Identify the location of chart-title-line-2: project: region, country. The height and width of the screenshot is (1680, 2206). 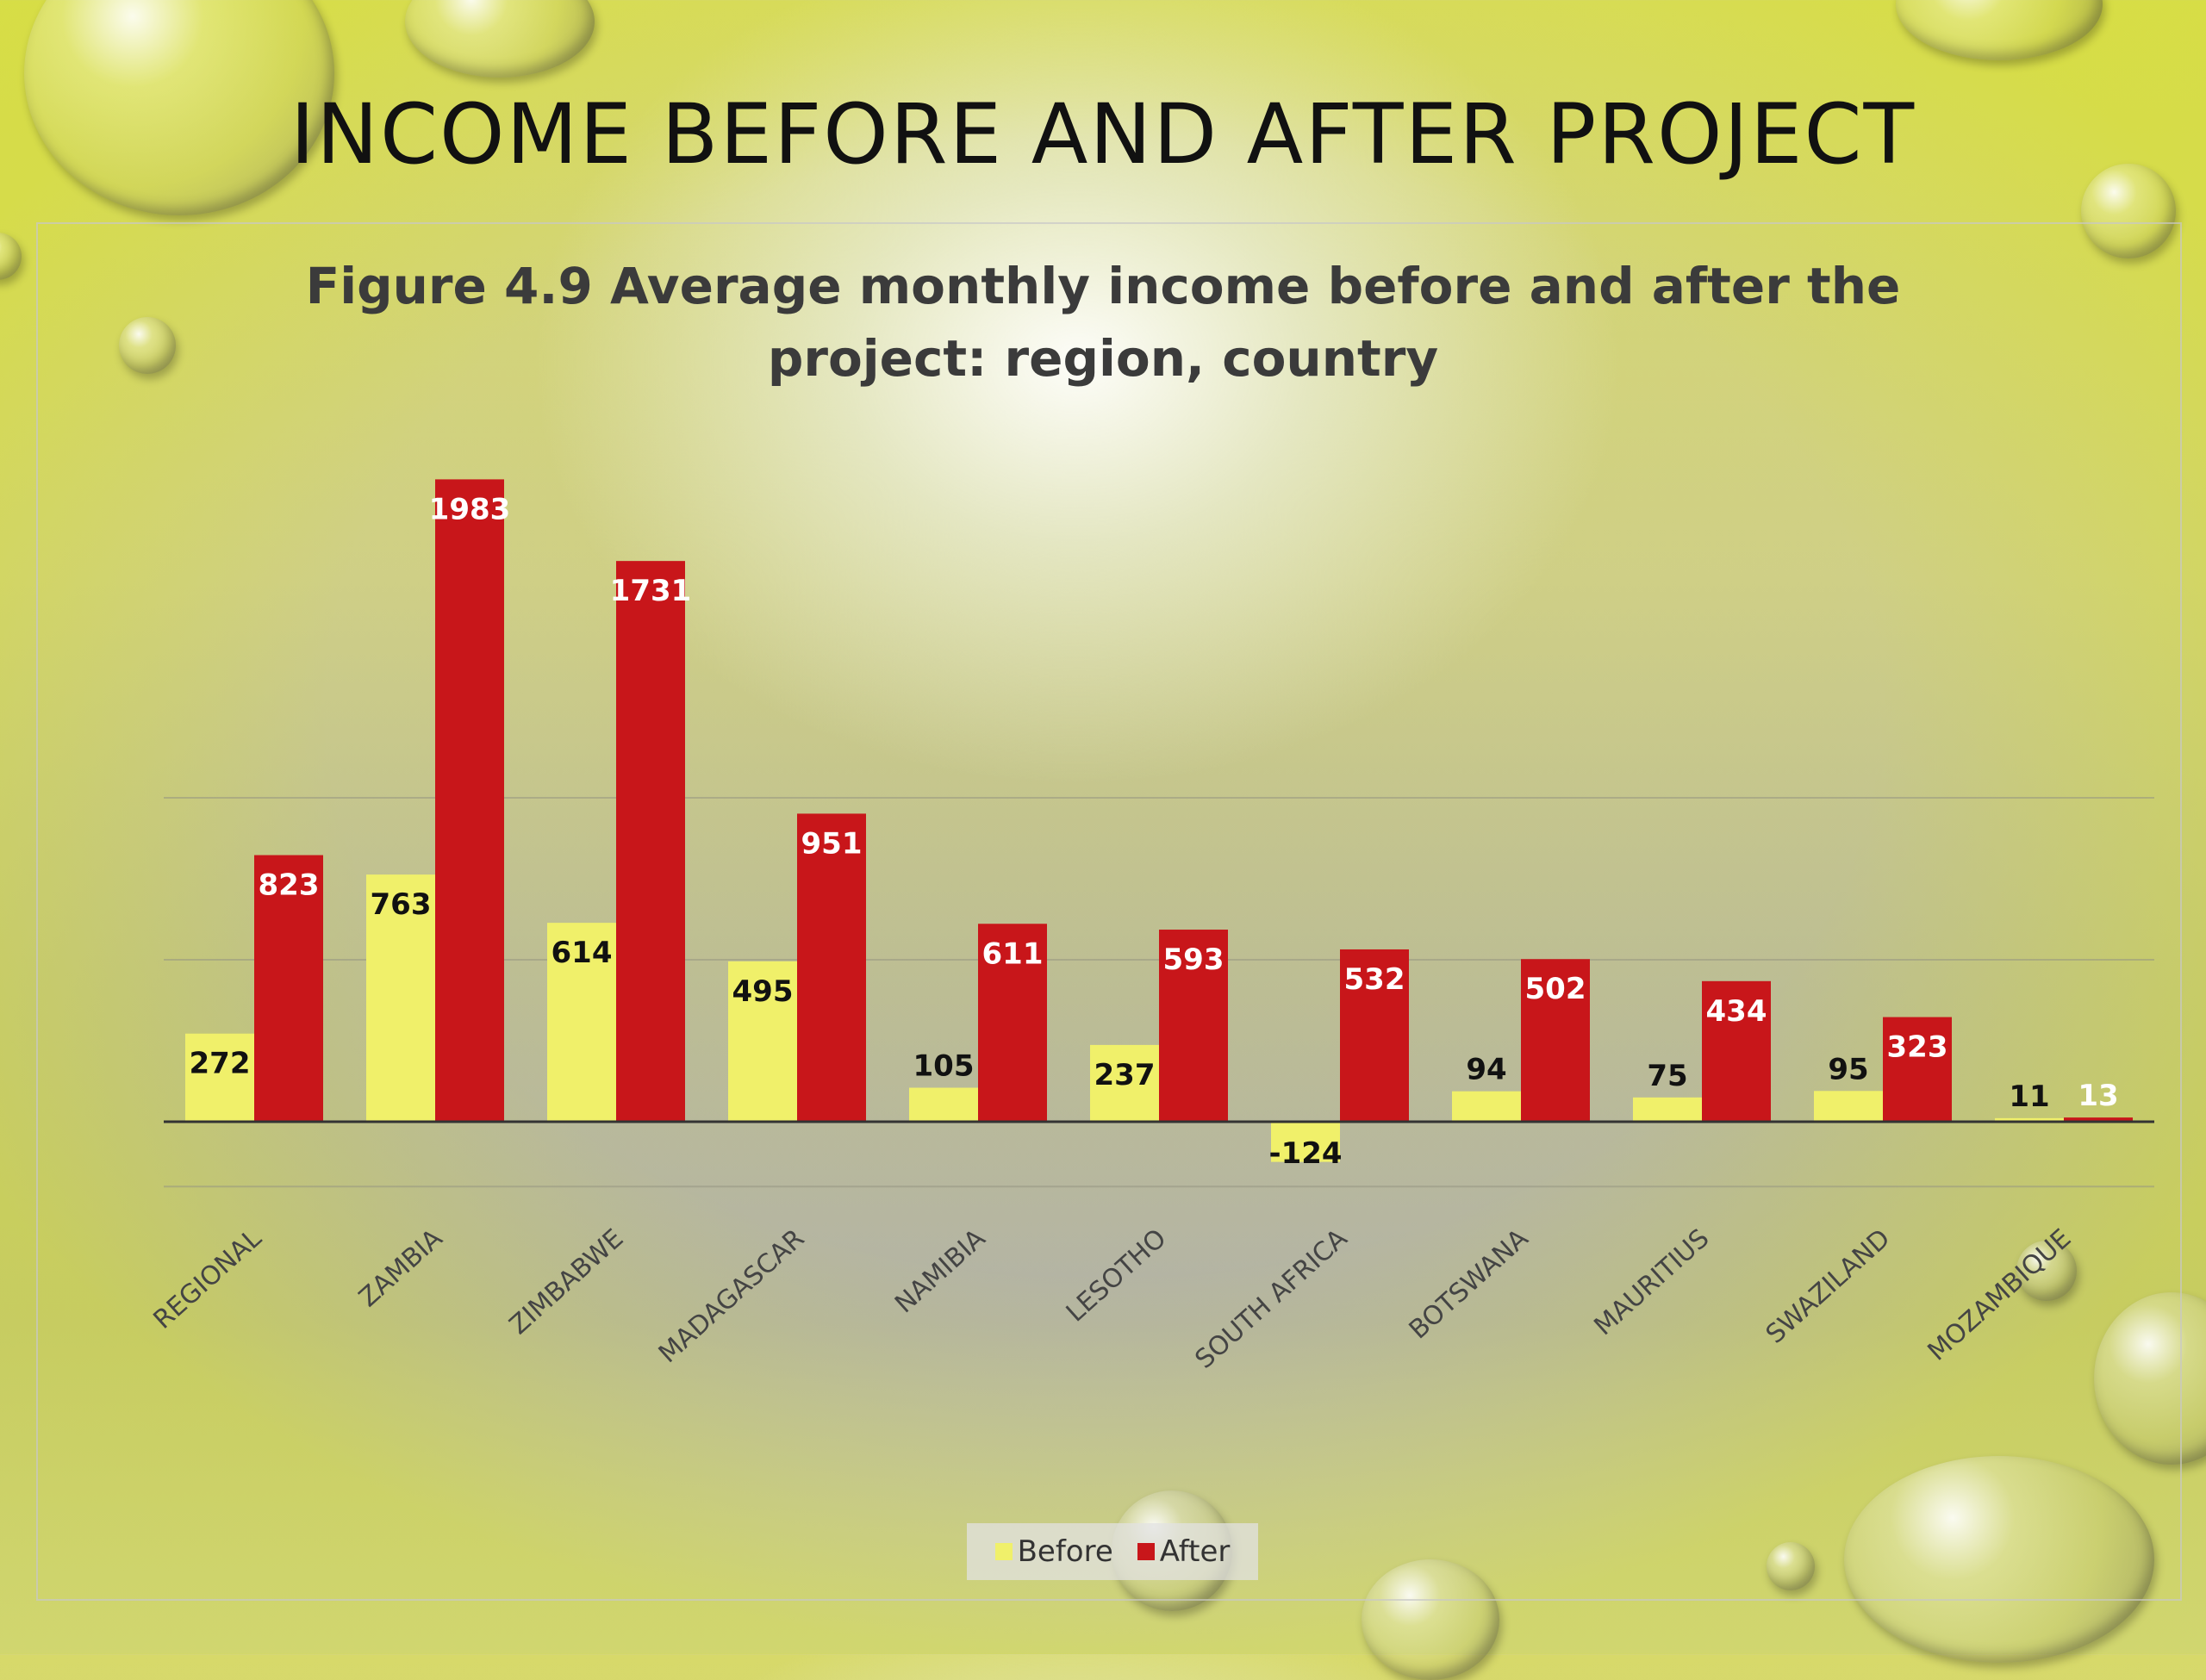
(1103, 359).